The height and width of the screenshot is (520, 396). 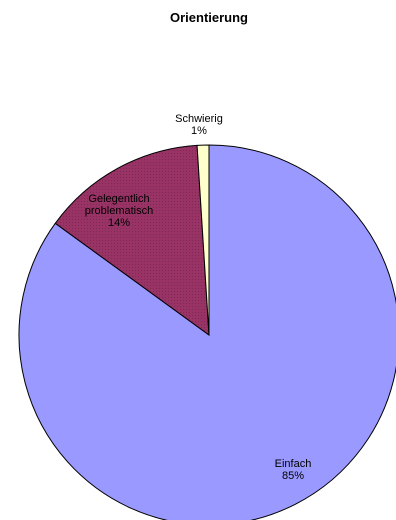 I want to click on slice-label-0: Einfach 85%, so click(x=293, y=470).